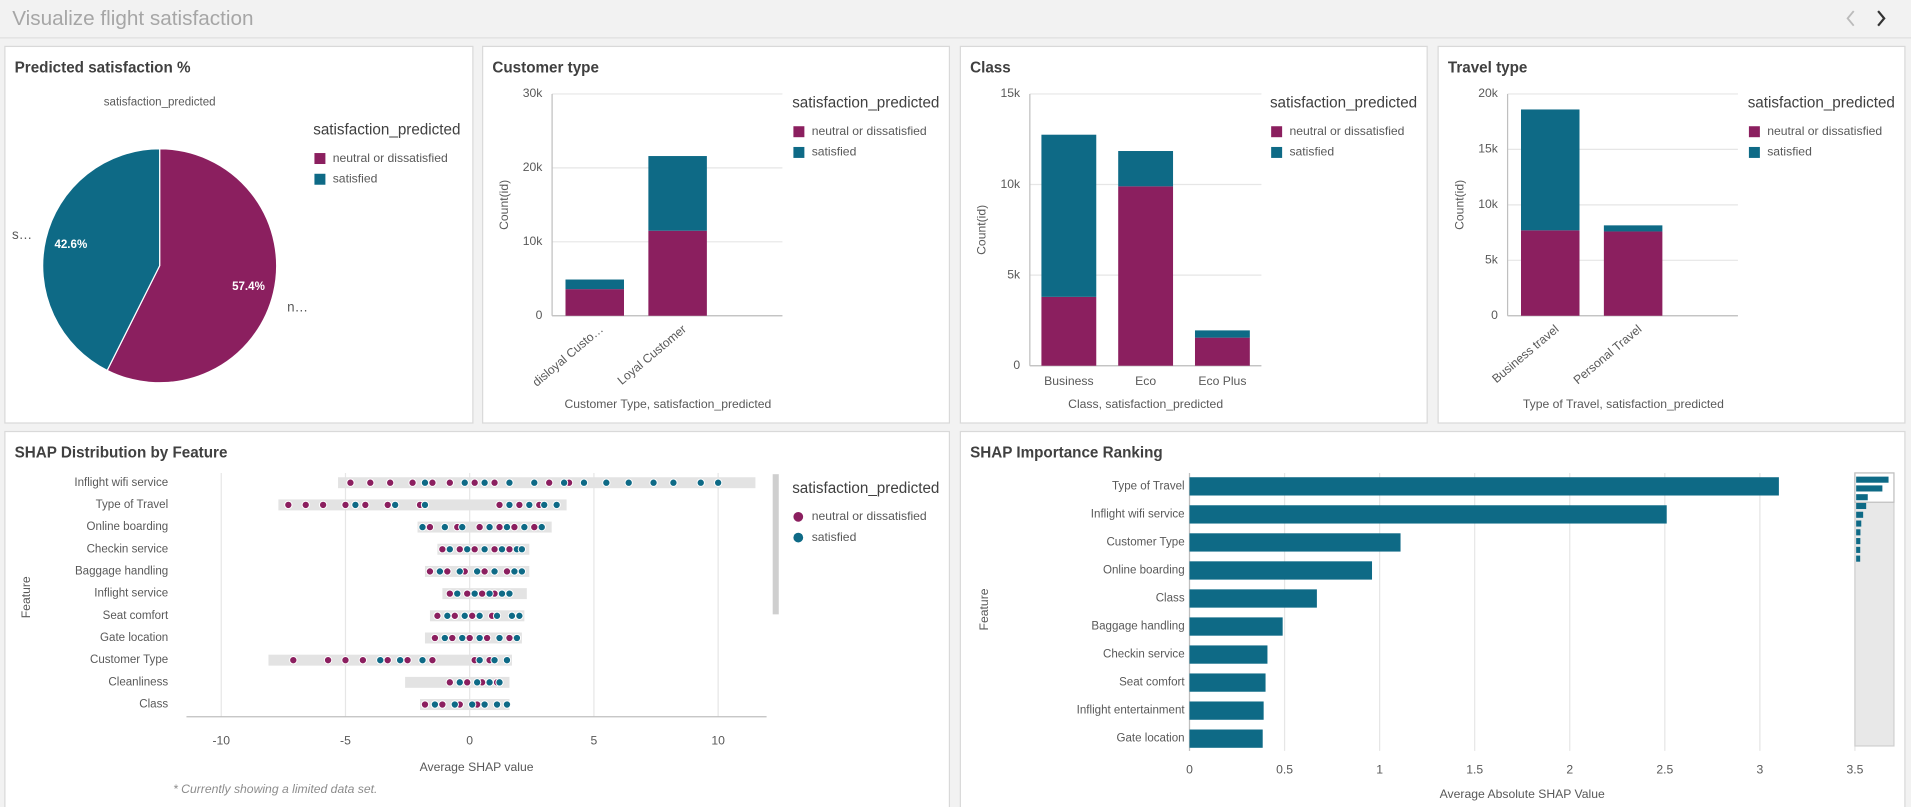 The image size is (1911, 807). I want to click on legend-label: satisfied, so click(1311, 152).